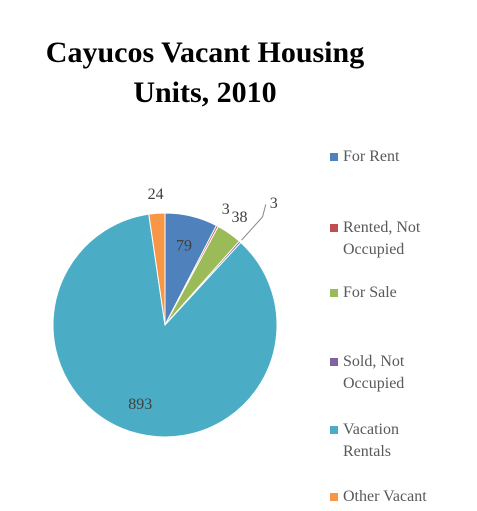 The image size is (477, 511). Describe the element at coordinates (184, 245) in the screenshot. I see `data-label: 79` at that location.